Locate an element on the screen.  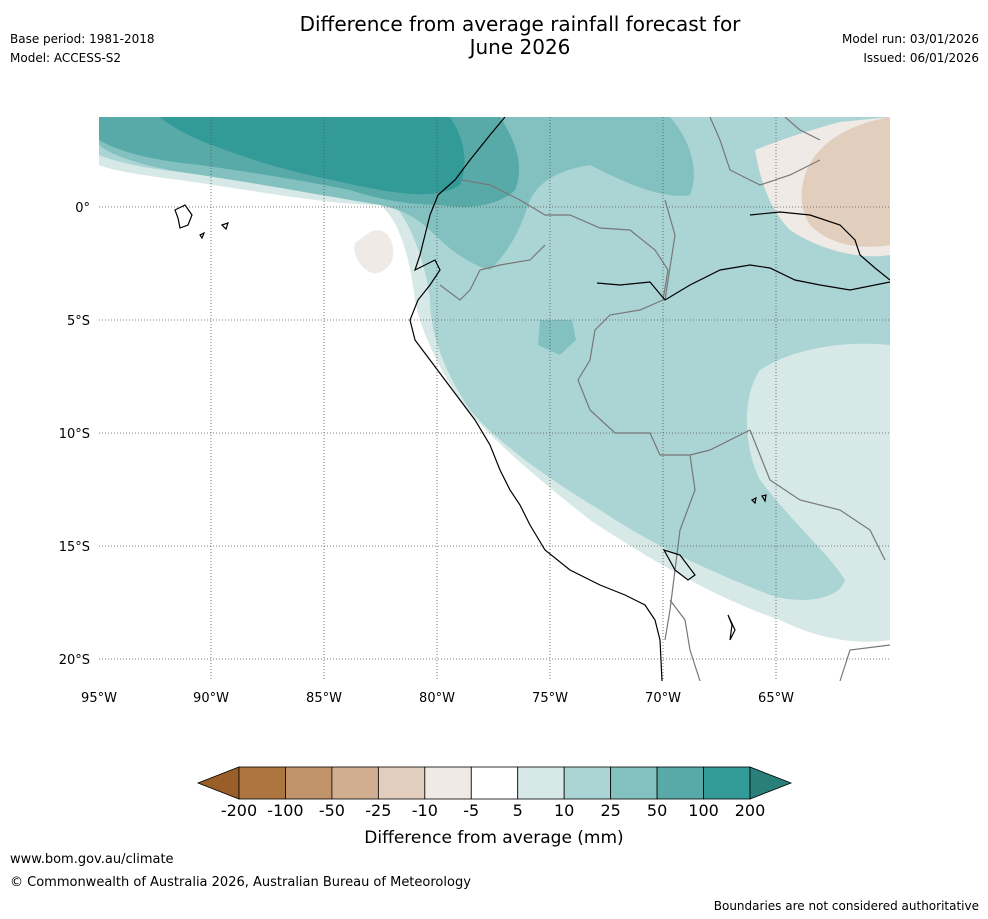
colorbar-tick-7: 10 is located at coordinates (564, 810).